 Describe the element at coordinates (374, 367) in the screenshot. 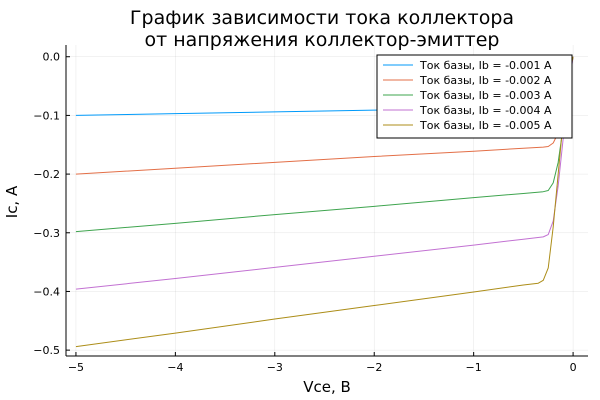

I see `x-tick-label: −2` at that location.